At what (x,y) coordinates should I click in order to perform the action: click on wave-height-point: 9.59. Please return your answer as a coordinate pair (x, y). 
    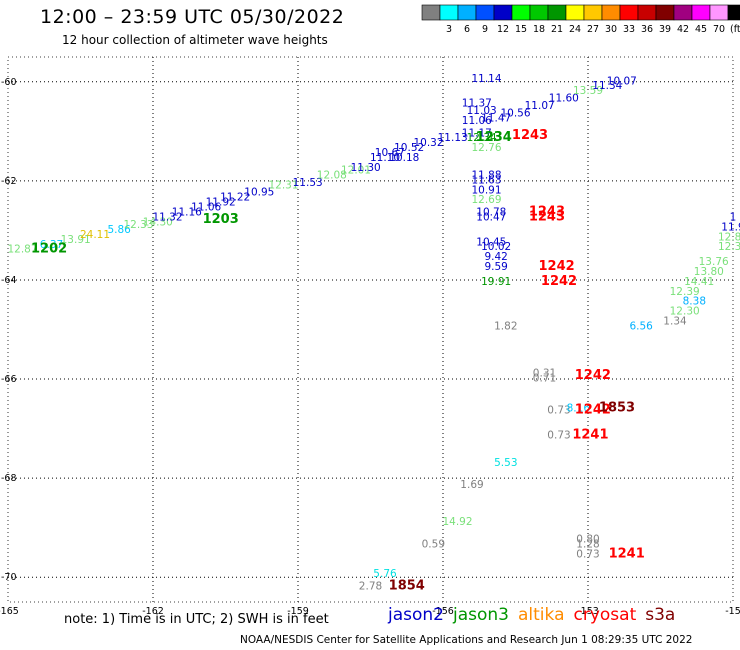
    Looking at the image, I should click on (495, 267).